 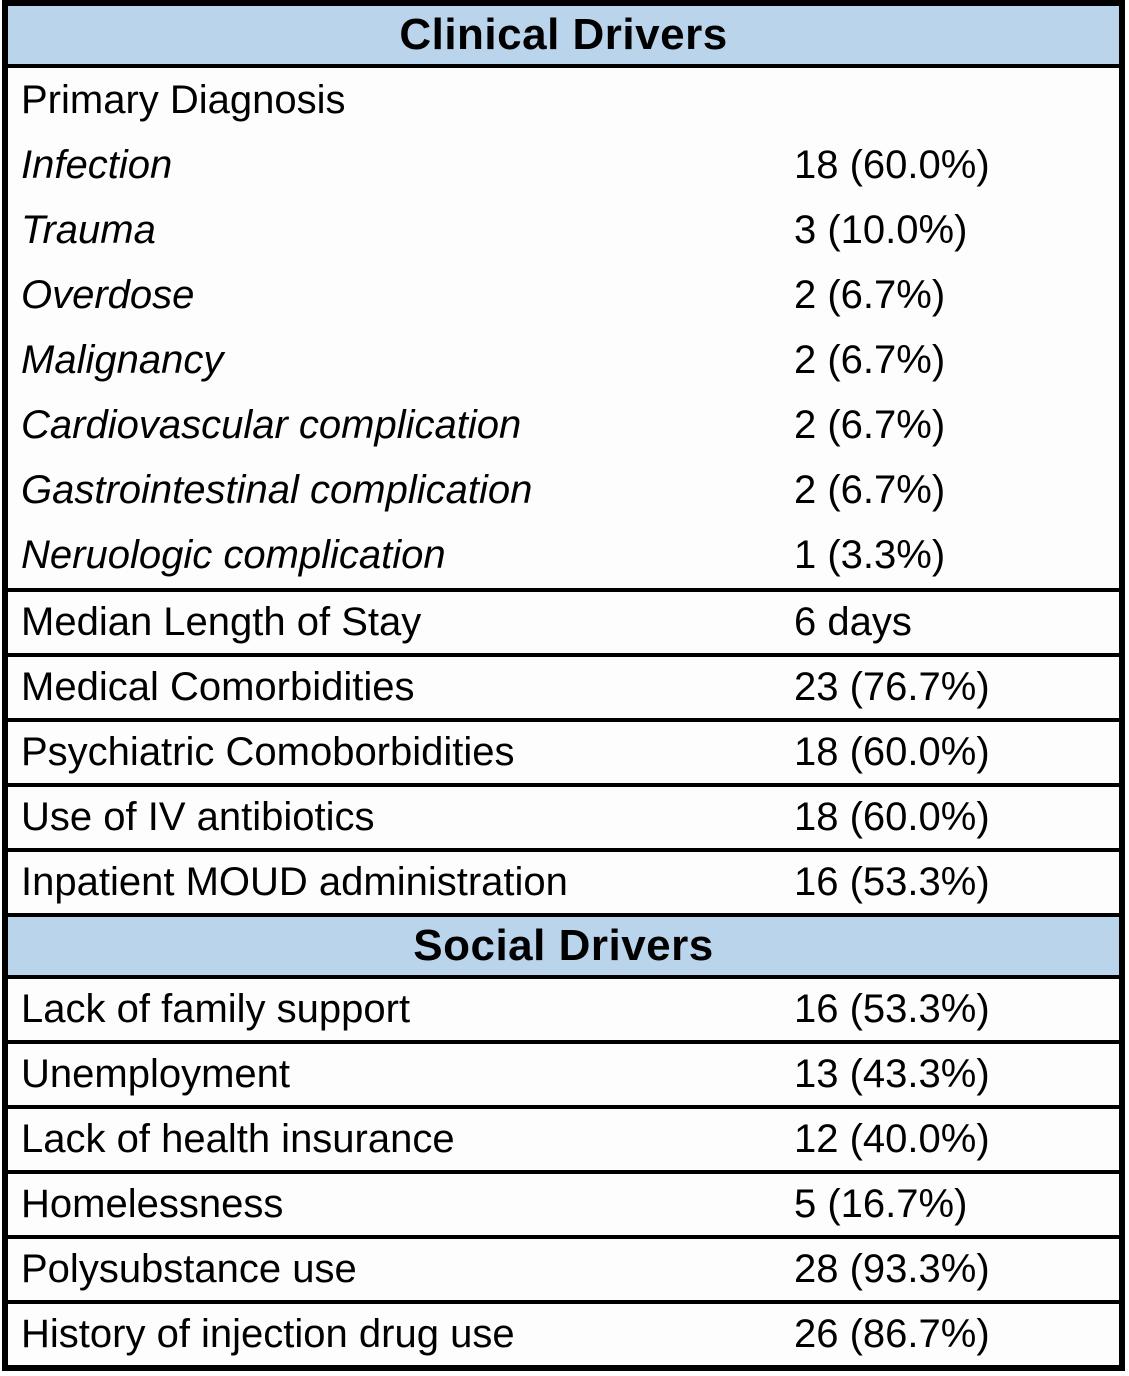 I want to click on row-block: History of injection drug use 26 (86.7%), so click(x=563, y=1332).